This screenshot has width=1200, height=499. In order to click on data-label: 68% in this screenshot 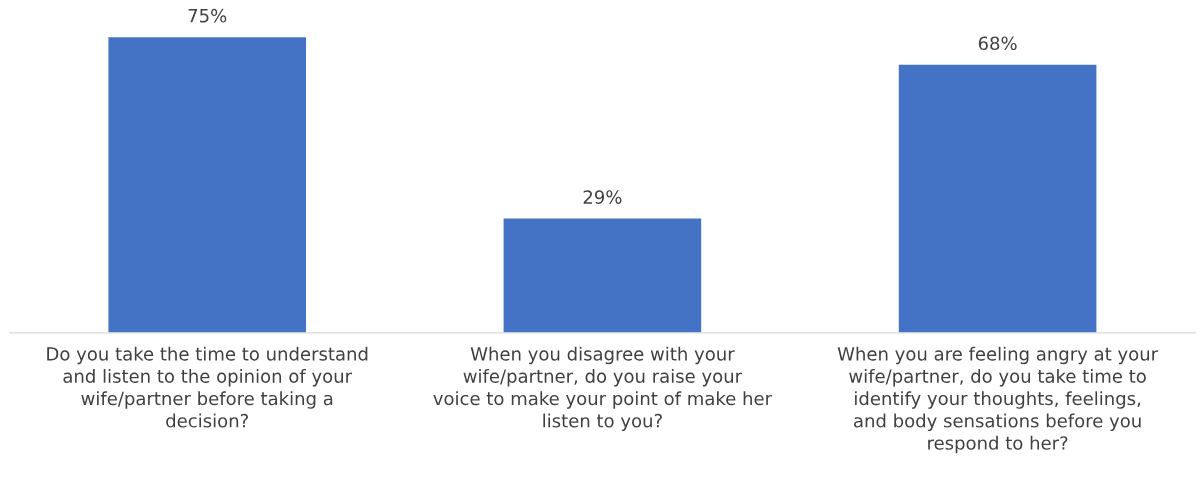, I will do `click(997, 43)`.